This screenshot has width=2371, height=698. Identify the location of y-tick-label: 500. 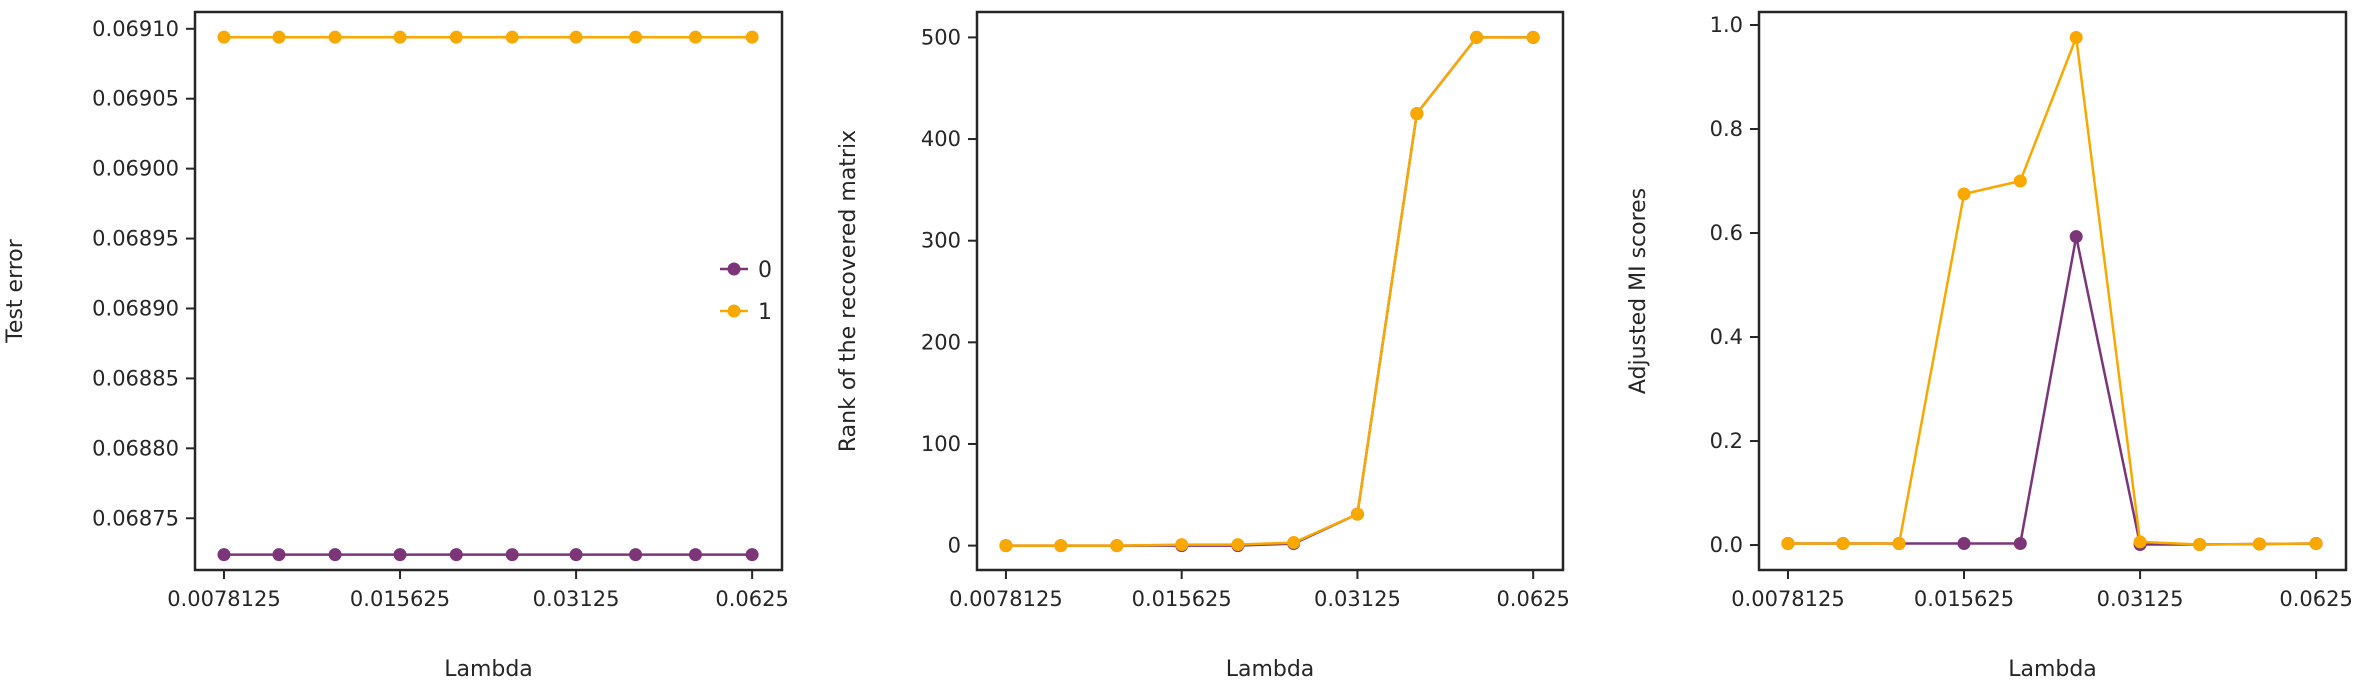
(941, 37).